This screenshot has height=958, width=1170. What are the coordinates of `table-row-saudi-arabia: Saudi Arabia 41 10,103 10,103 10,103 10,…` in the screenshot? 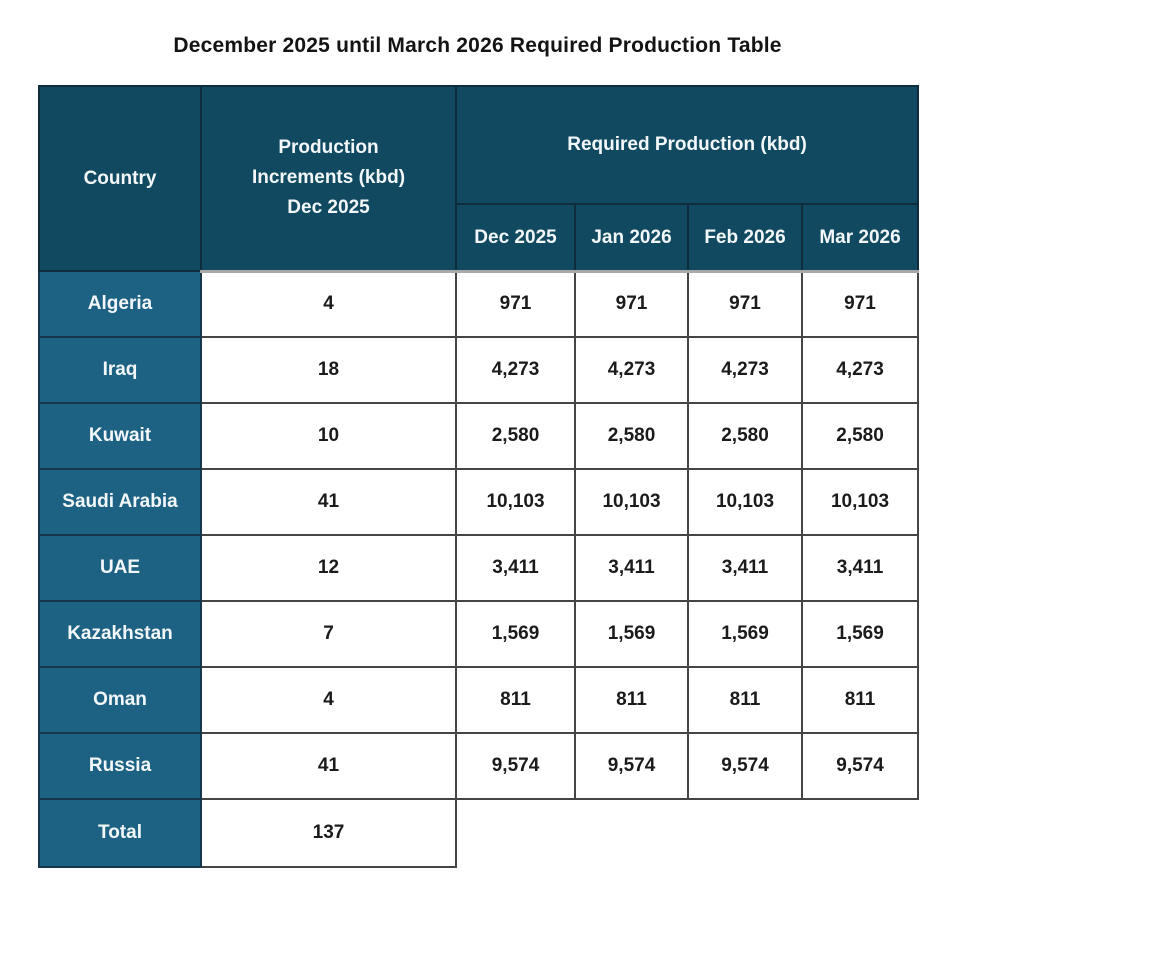 It's located at (479, 502).